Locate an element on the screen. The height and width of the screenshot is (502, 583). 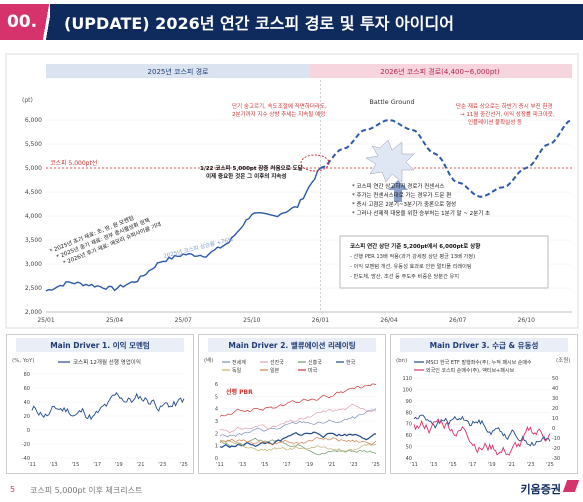
y-tick-label: 2 is located at coordinates (216, 434).